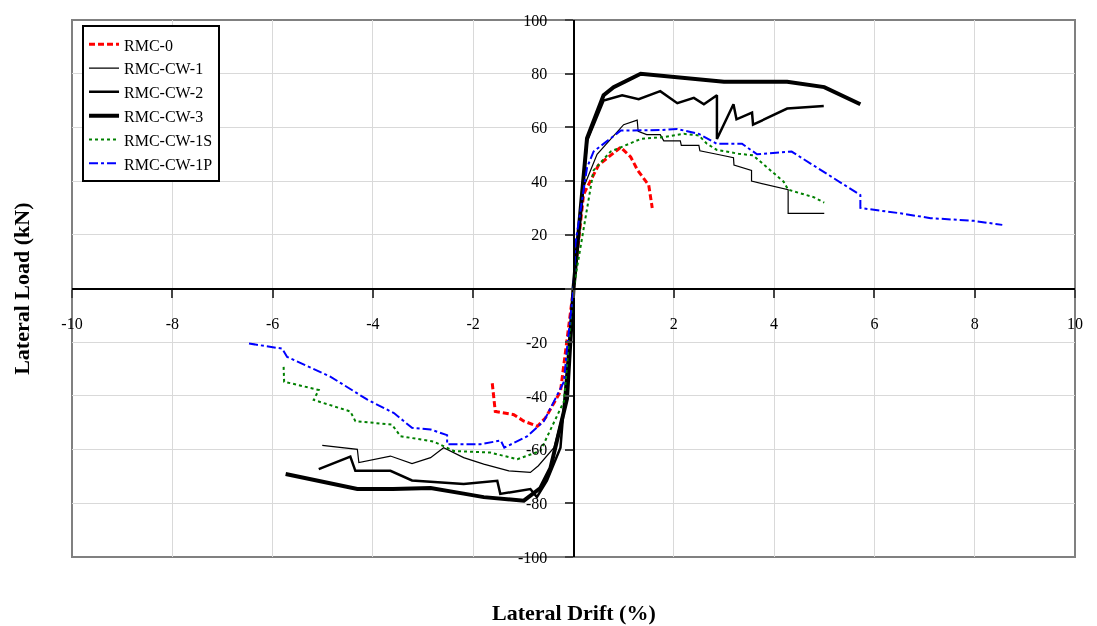  Describe the element at coordinates (539, 74) in the screenshot. I see `y-tick-label: 80` at that location.